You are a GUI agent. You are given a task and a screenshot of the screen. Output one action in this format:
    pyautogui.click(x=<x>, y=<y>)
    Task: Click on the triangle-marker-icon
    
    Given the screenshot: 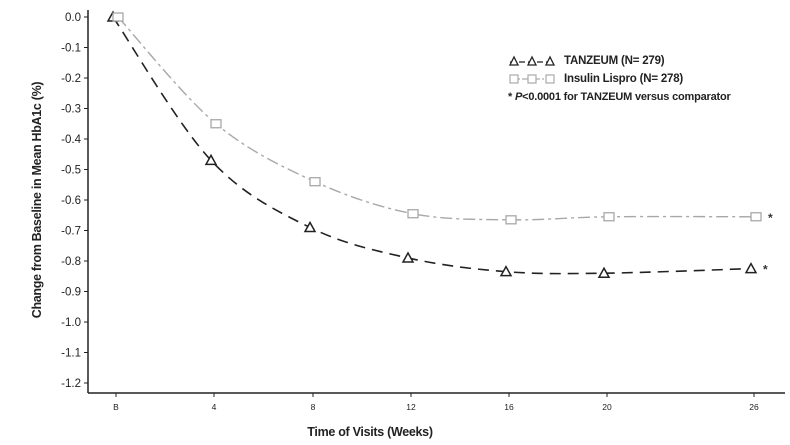 What is the action you would take?
    pyautogui.click(x=532, y=60)
    